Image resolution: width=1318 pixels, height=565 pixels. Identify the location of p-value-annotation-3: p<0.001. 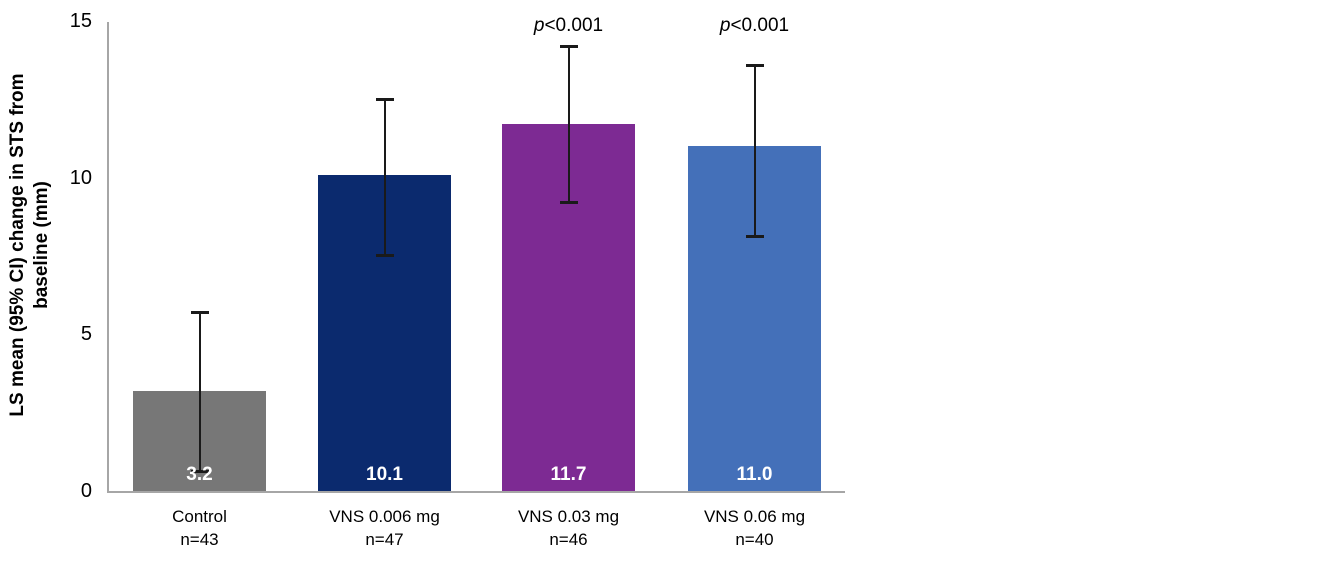
(755, 25).